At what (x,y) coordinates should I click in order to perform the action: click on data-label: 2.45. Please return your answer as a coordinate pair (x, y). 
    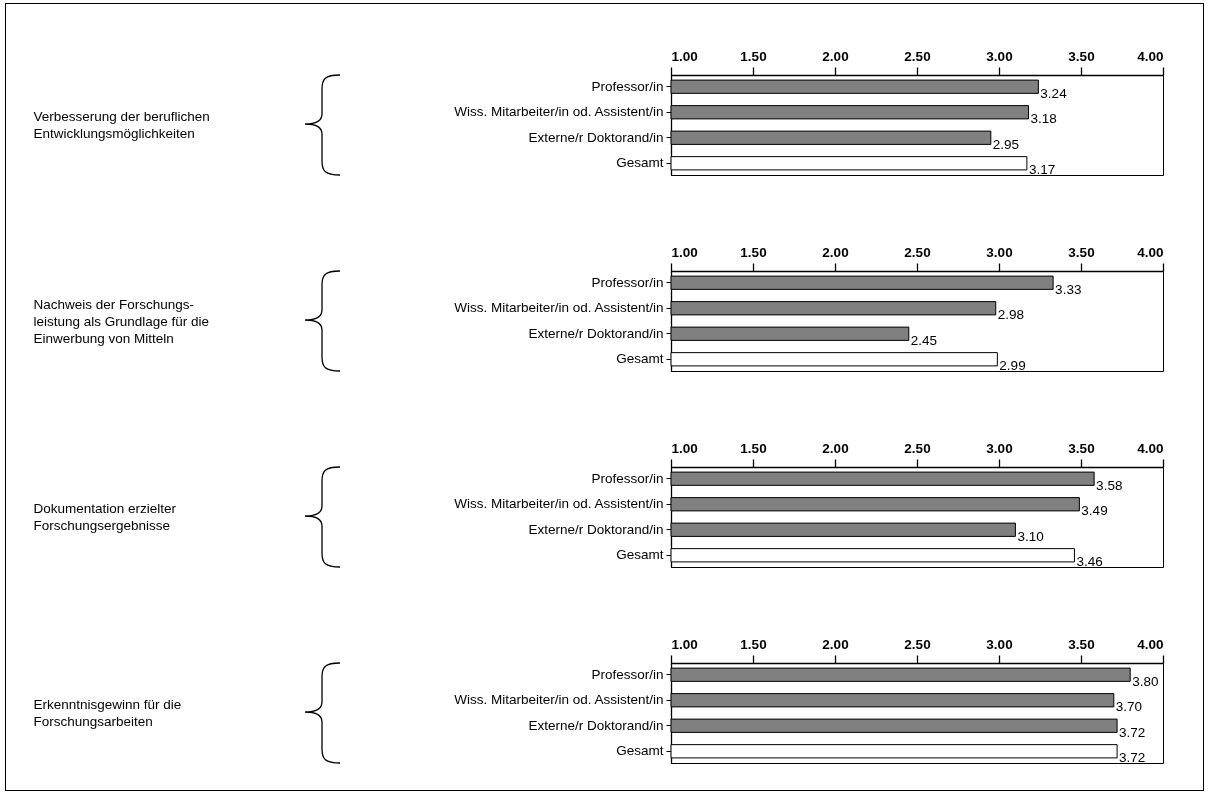
    Looking at the image, I should click on (924, 340).